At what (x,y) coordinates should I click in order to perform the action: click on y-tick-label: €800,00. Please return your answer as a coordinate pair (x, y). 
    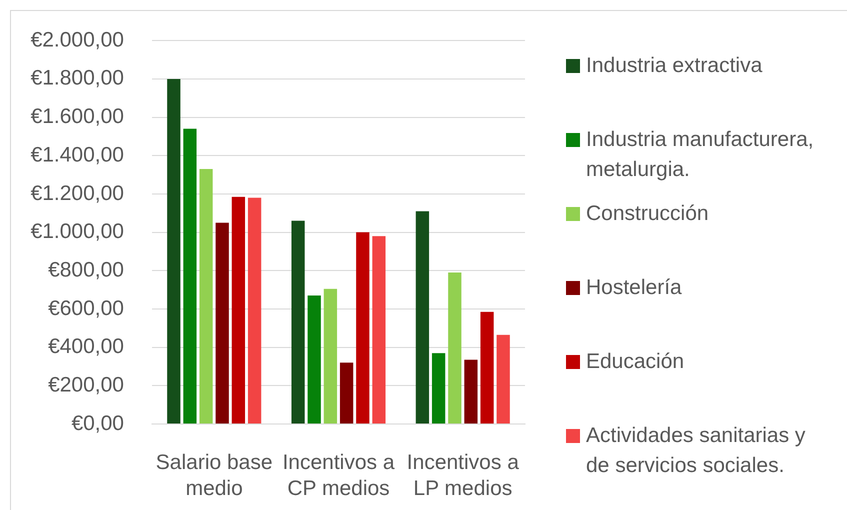
    Looking at the image, I should click on (86, 270).